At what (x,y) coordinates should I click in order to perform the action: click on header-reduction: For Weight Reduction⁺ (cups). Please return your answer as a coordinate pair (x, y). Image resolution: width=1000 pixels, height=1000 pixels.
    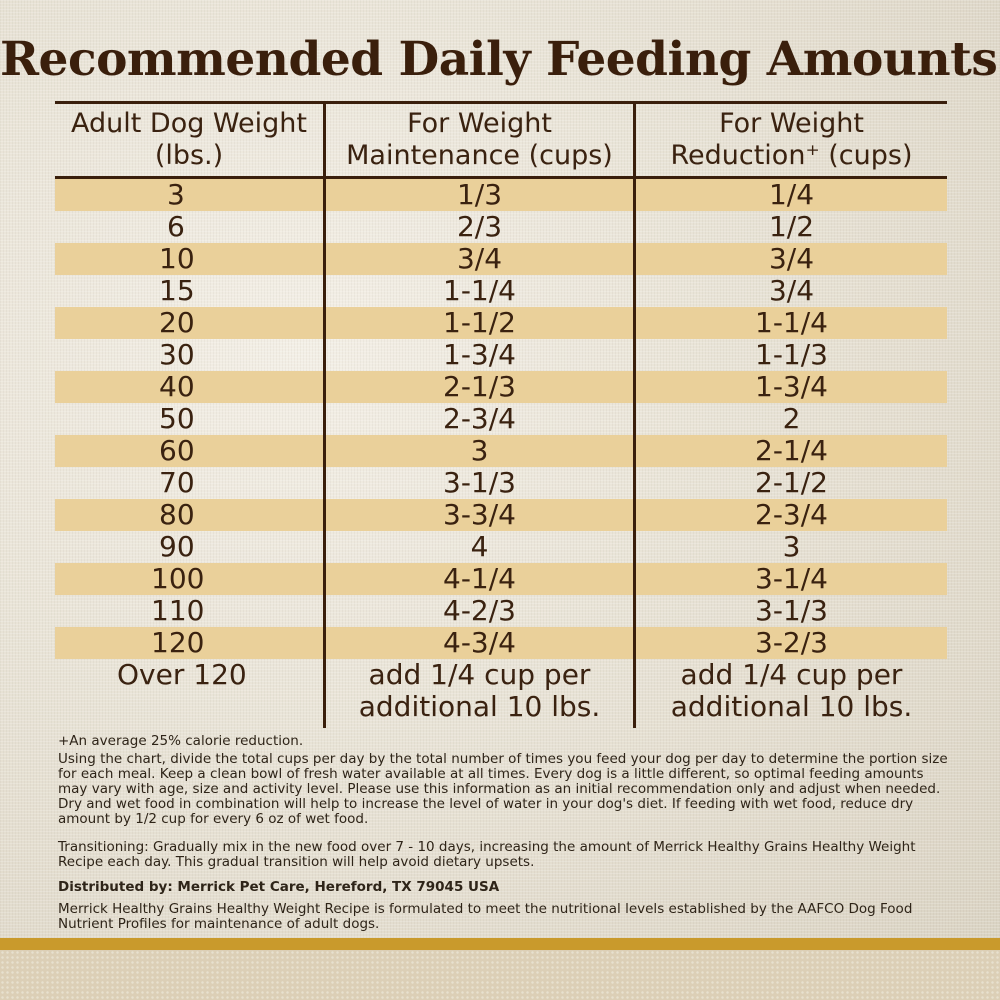
    Looking at the image, I should click on (791, 142).